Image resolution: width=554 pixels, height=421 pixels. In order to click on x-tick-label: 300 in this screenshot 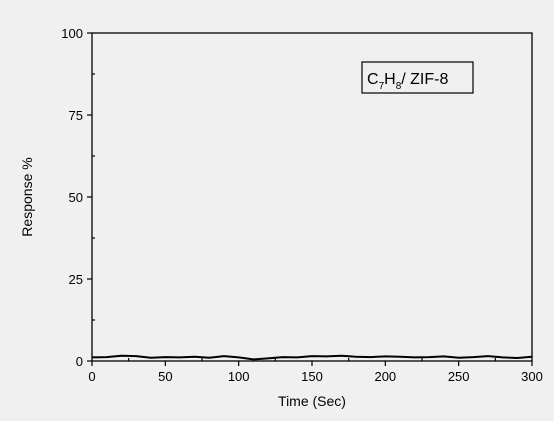, I will do `click(532, 376)`.